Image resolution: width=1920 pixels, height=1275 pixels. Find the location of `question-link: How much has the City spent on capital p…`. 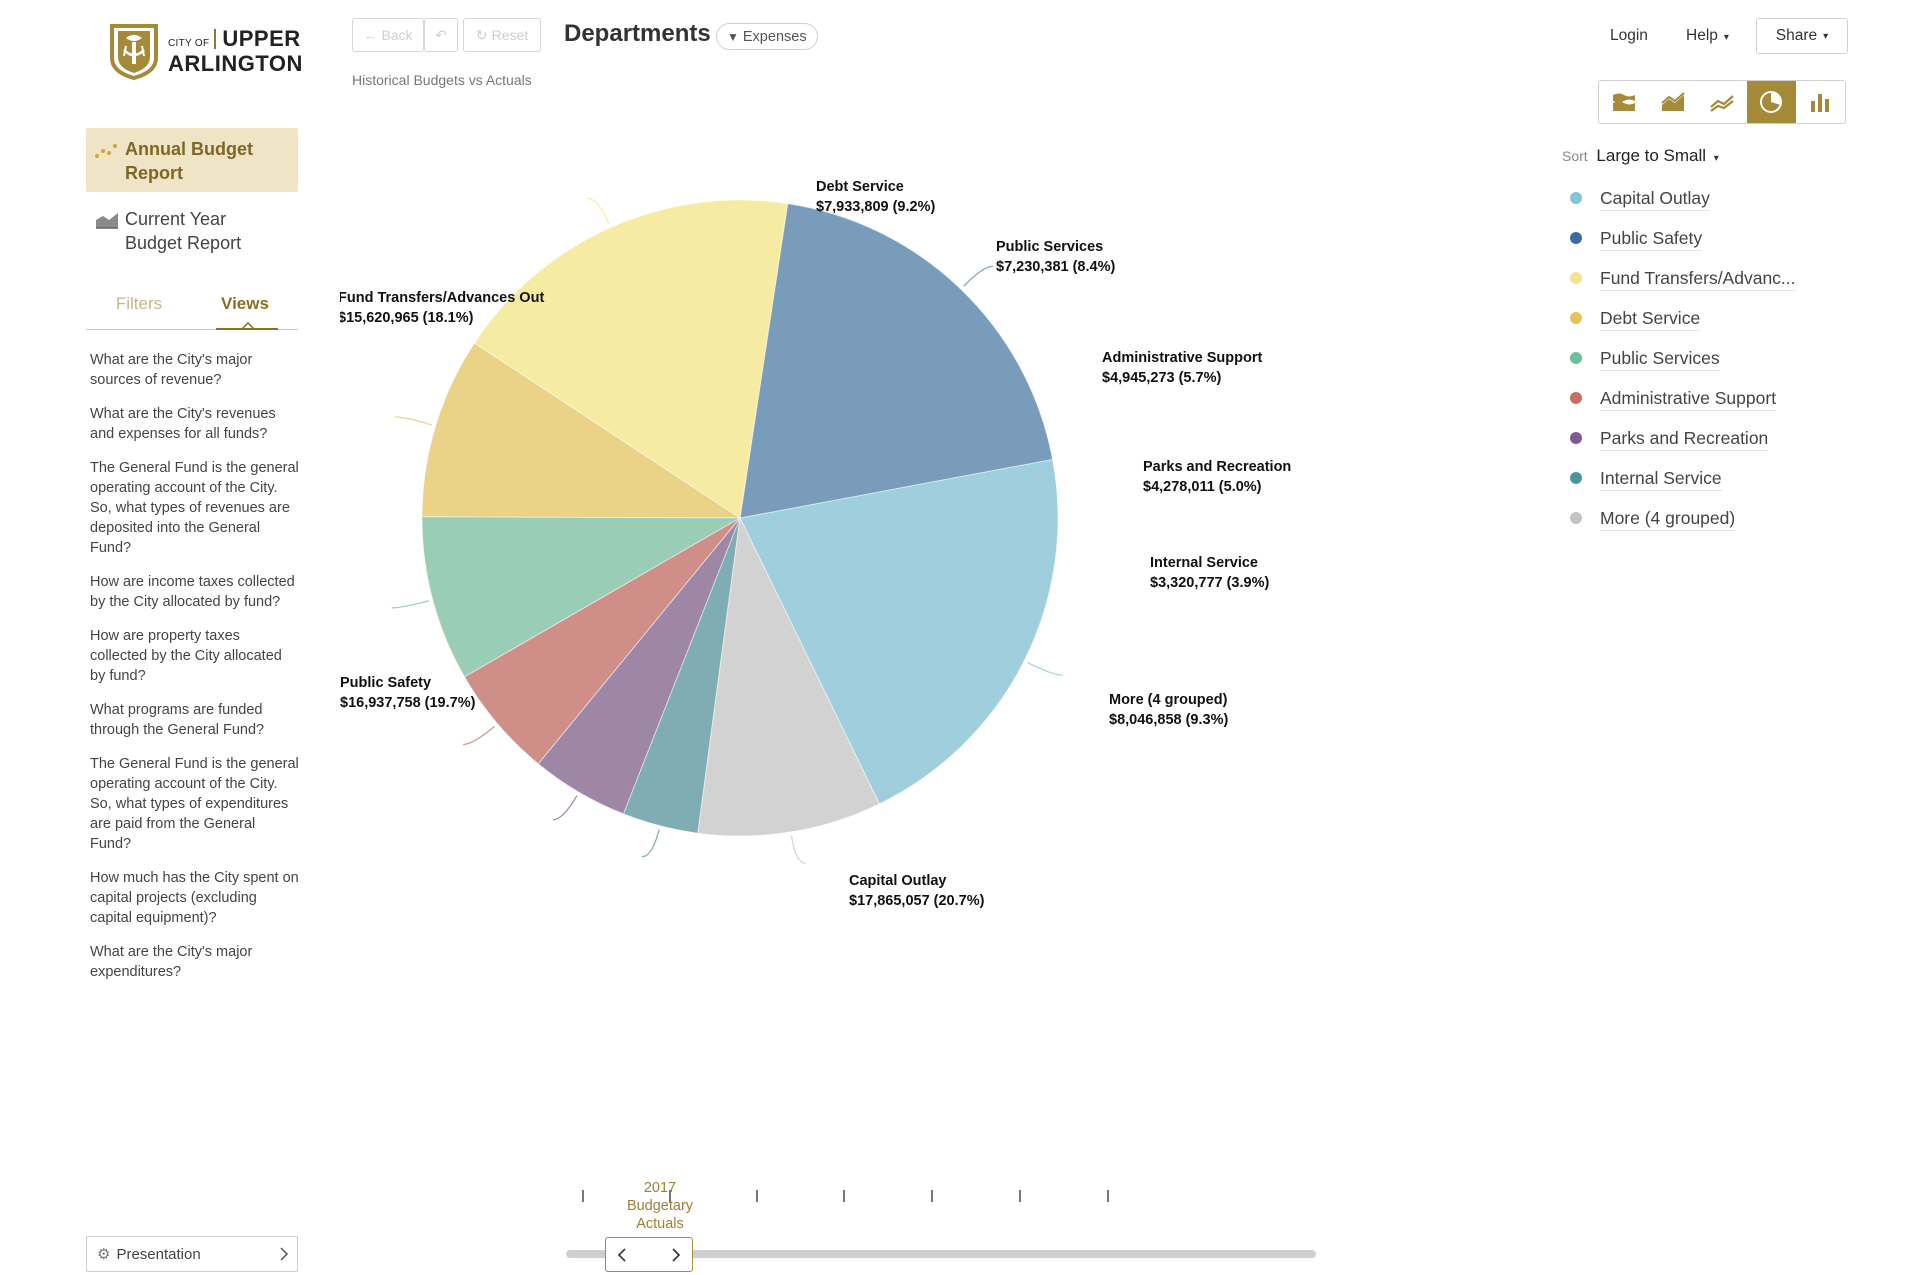

question-link: How much has the City spent on capital p… is located at coordinates (194, 898).